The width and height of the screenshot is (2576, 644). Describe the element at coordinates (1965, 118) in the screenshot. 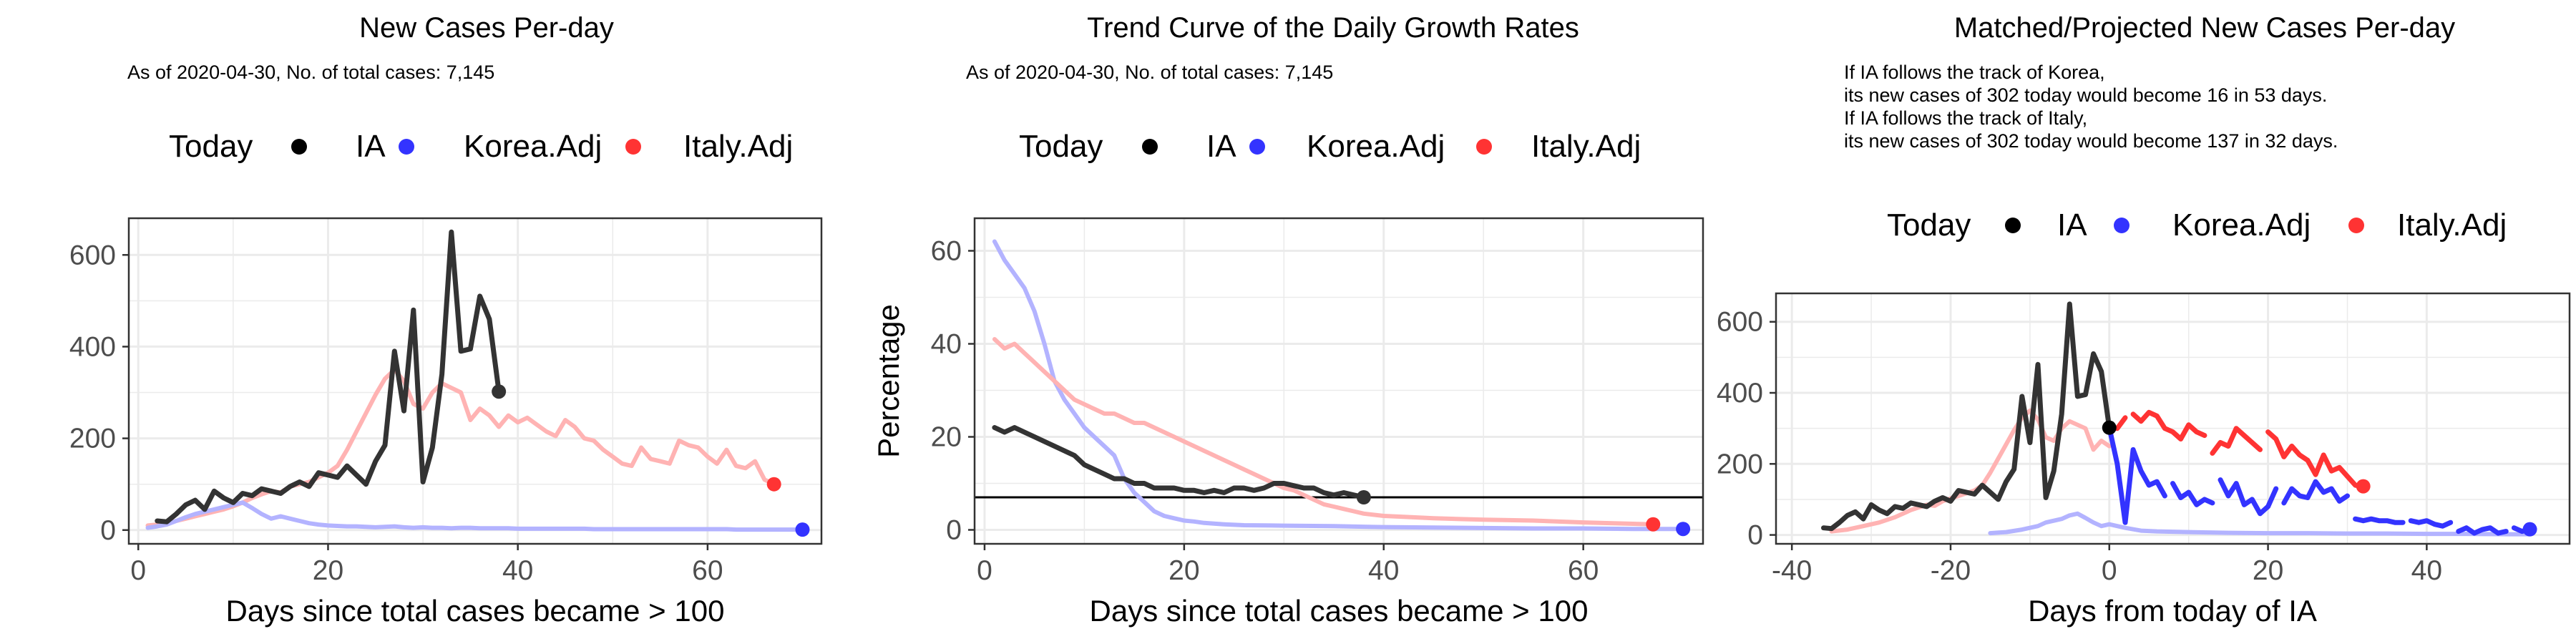

I see `chart-subtitle-line: If IA follows the track of Italy,` at that location.